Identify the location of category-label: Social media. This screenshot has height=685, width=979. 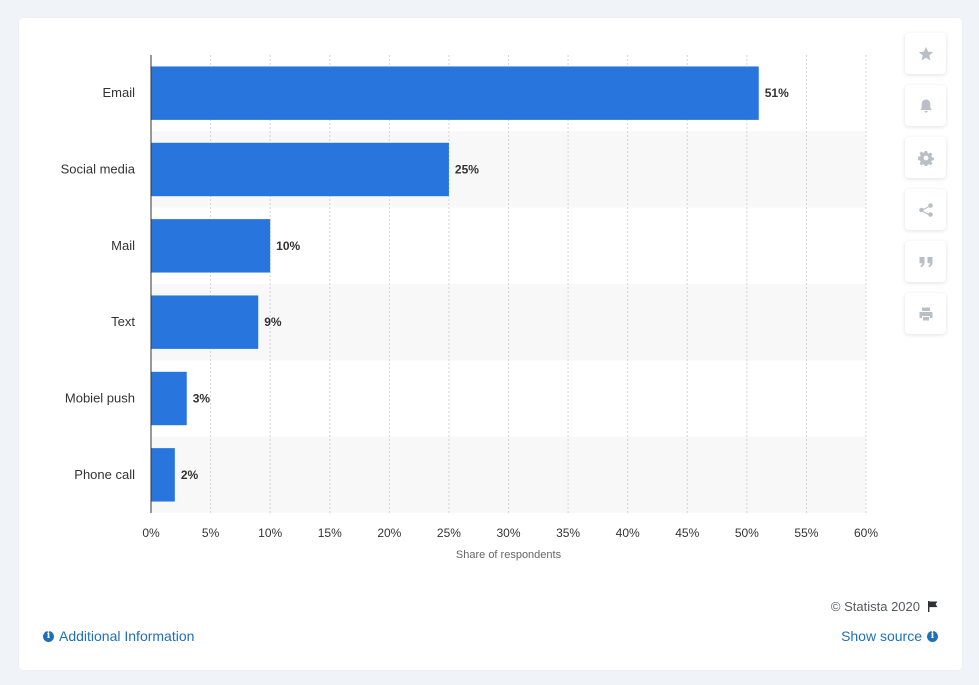
(98, 169).